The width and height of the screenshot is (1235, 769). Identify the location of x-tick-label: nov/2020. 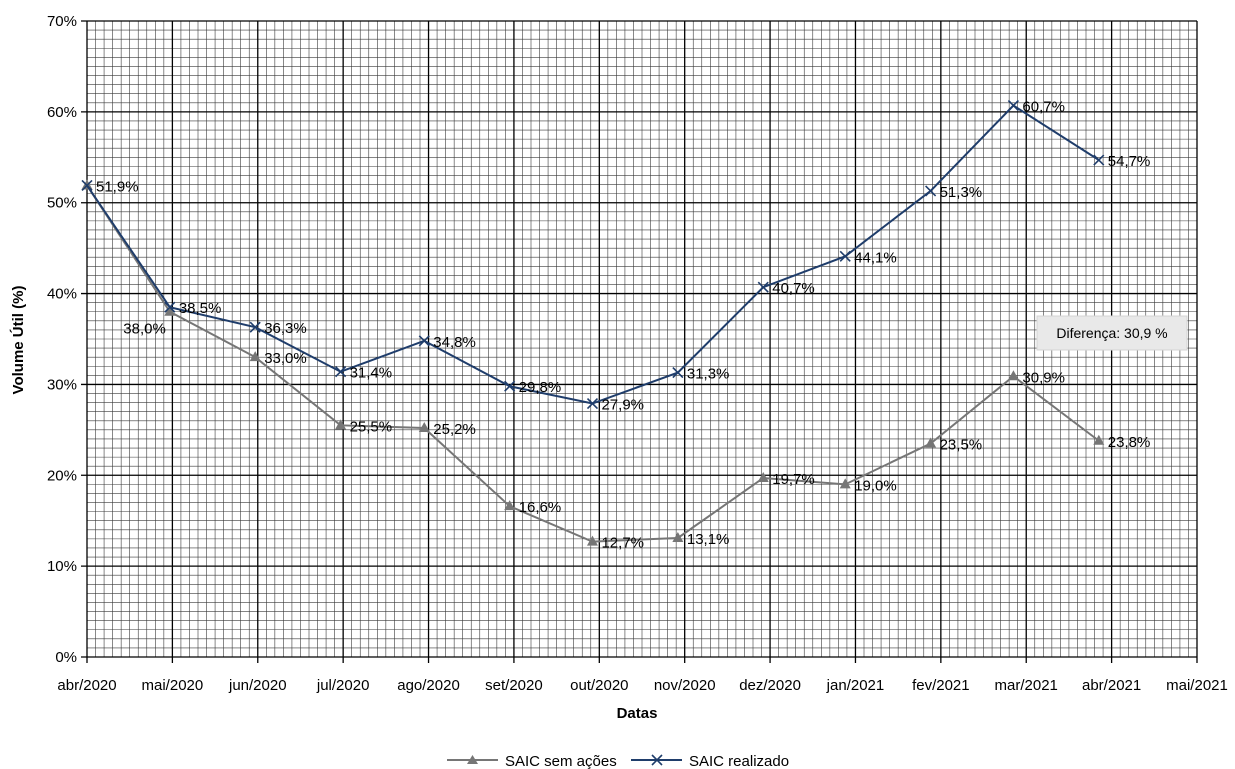
(685, 685).